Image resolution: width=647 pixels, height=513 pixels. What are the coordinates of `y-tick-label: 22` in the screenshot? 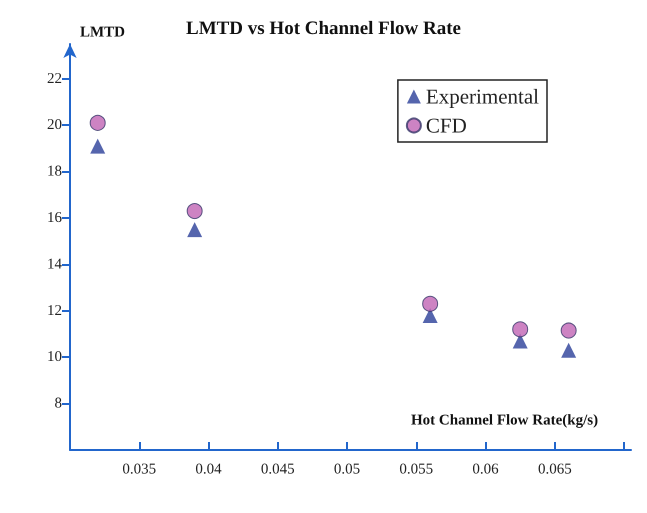 It's located at (54, 78).